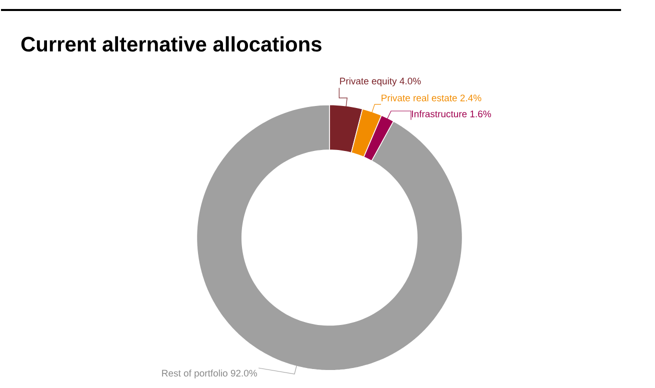 The width and height of the screenshot is (655, 388). What do you see at coordinates (243, 373) in the screenshot?
I see `data-label: 92.0%` at bounding box center [243, 373].